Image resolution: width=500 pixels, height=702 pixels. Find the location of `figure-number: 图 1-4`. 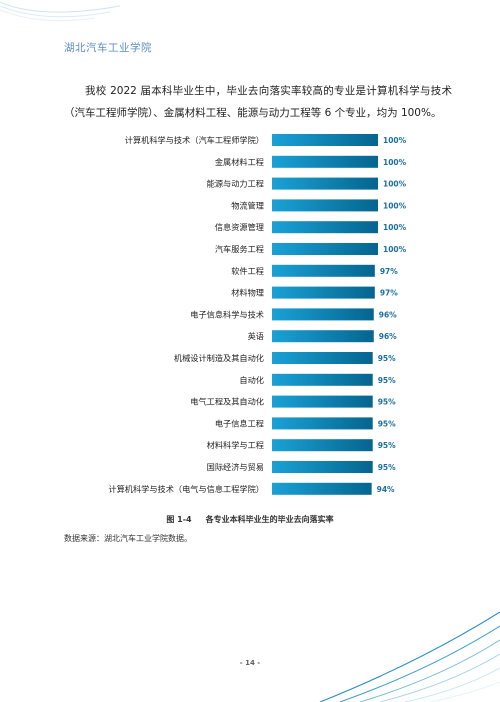

figure-number: 图 1-4 is located at coordinates (179, 519).